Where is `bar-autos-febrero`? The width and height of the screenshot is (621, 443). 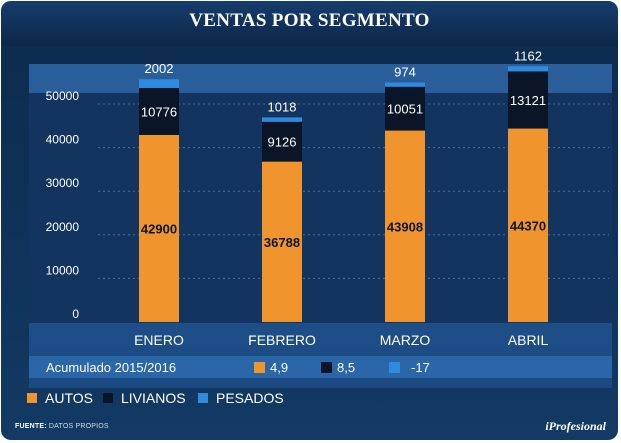
bar-autos-febrero is located at coordinates (282, 241).